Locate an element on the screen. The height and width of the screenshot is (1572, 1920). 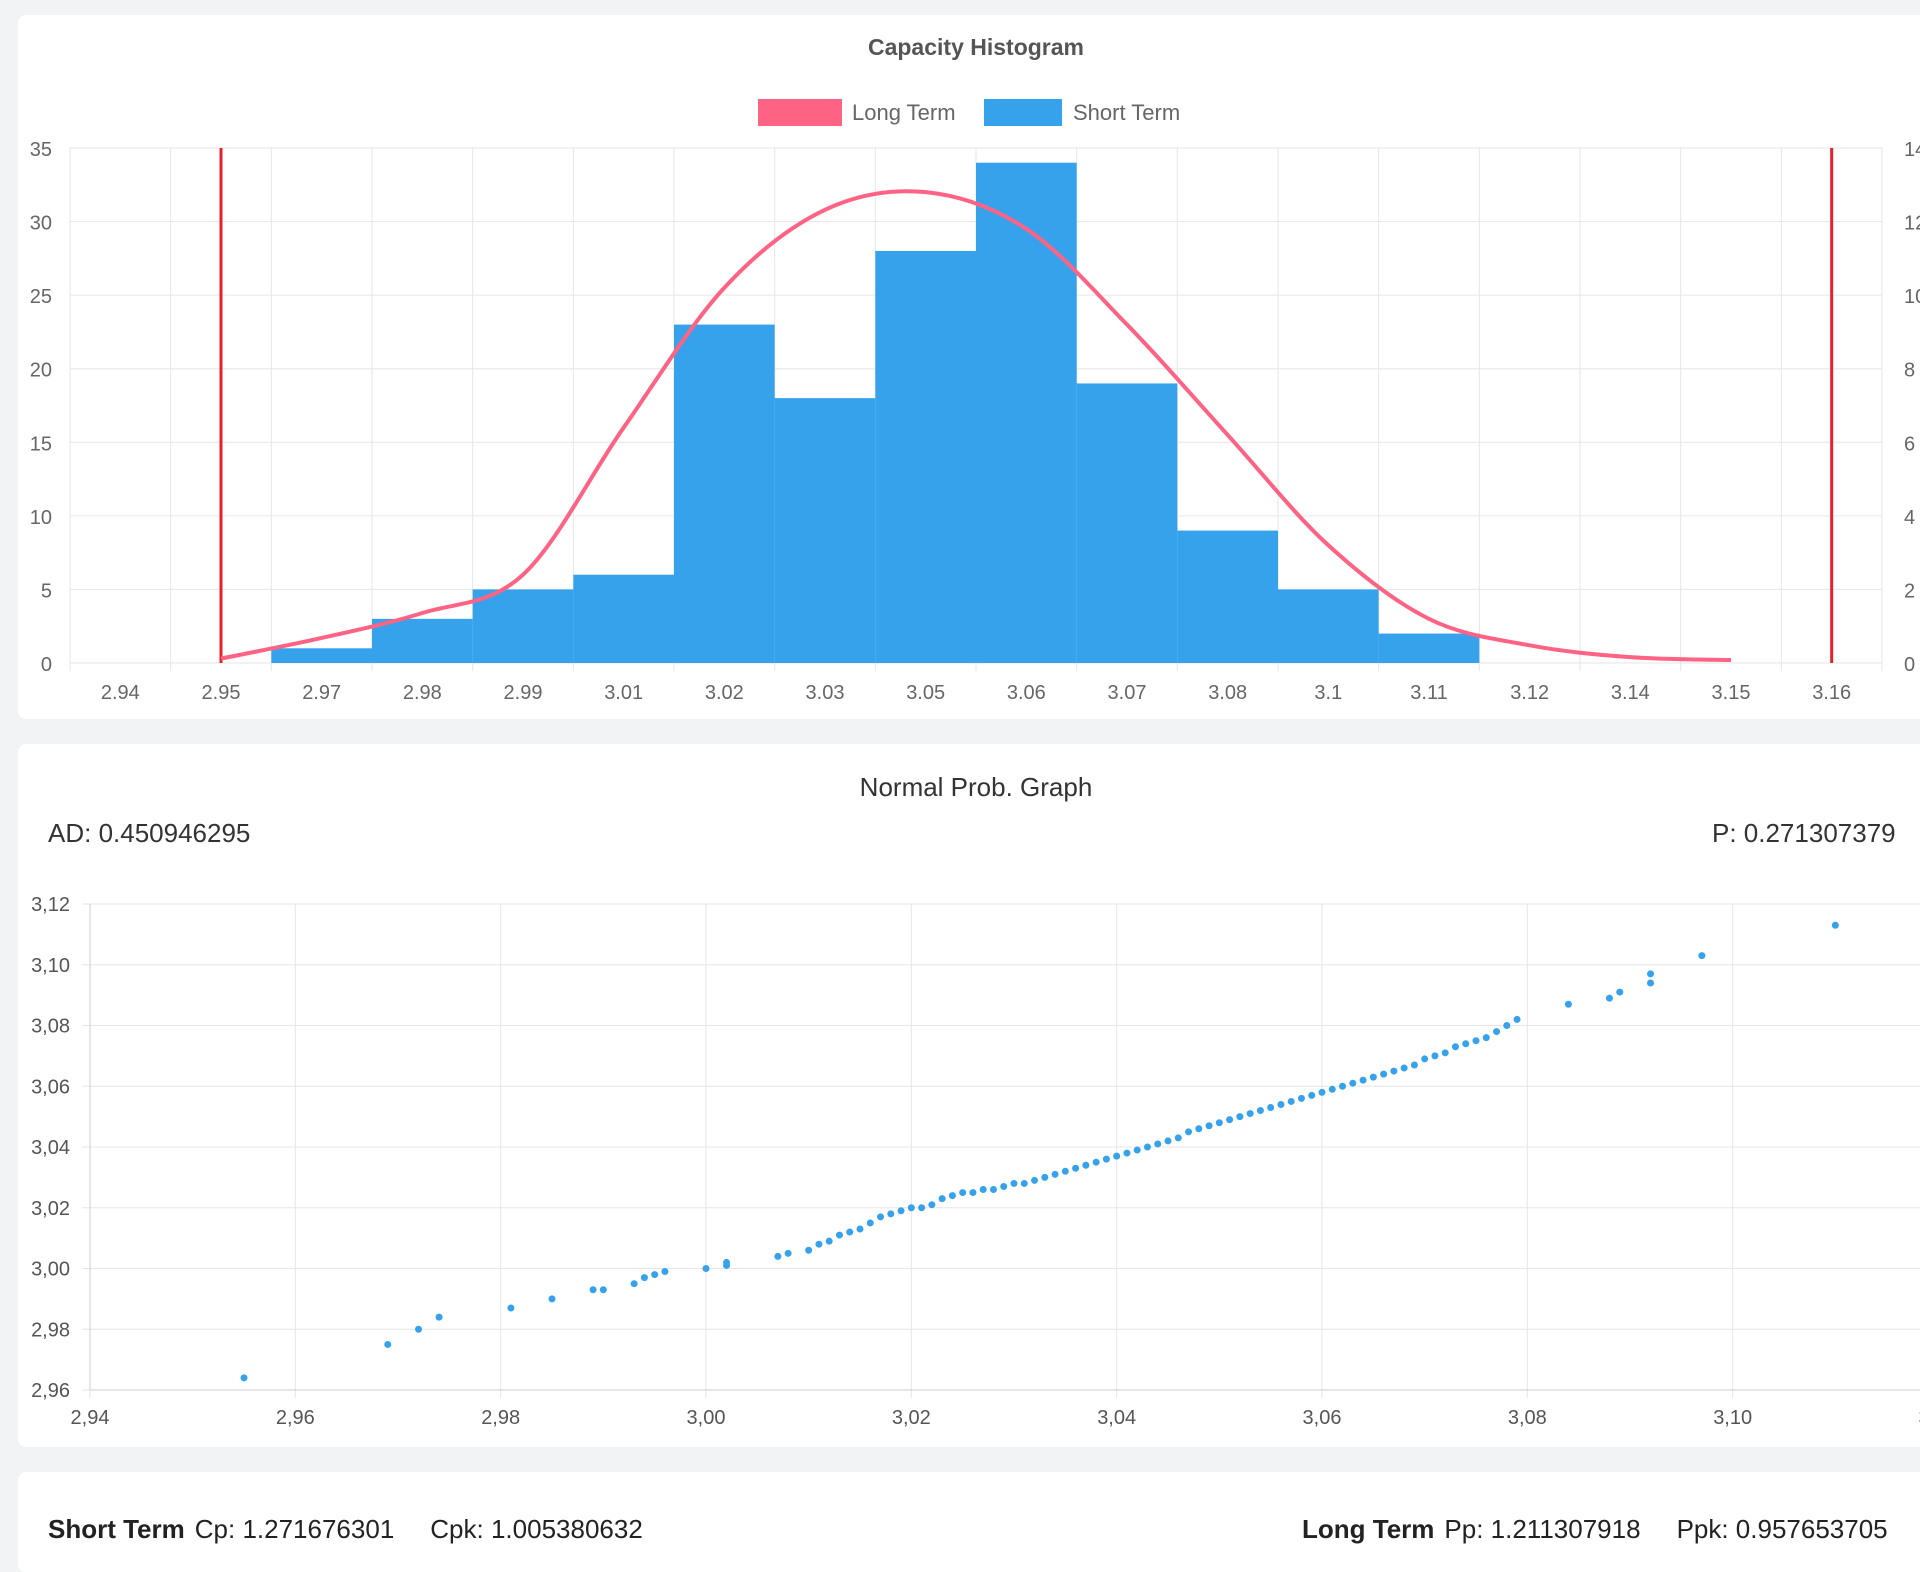
histogram-y-axis-right: 14 12 10 8 6 4 2 0 is located at coordinates (1912, 407).